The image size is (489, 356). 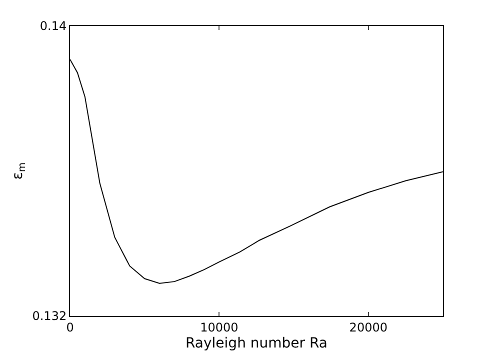 What do you see at coordinates (53, 26) in the screenshot?
I see `y-tick-label: 0.14` at bounding box center [53, 26].